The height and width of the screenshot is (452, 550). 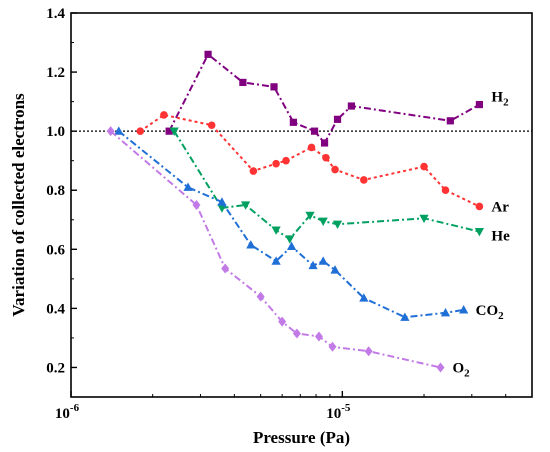 I want to click on y-tick-label: 1.4, so click(x=55, y=14).